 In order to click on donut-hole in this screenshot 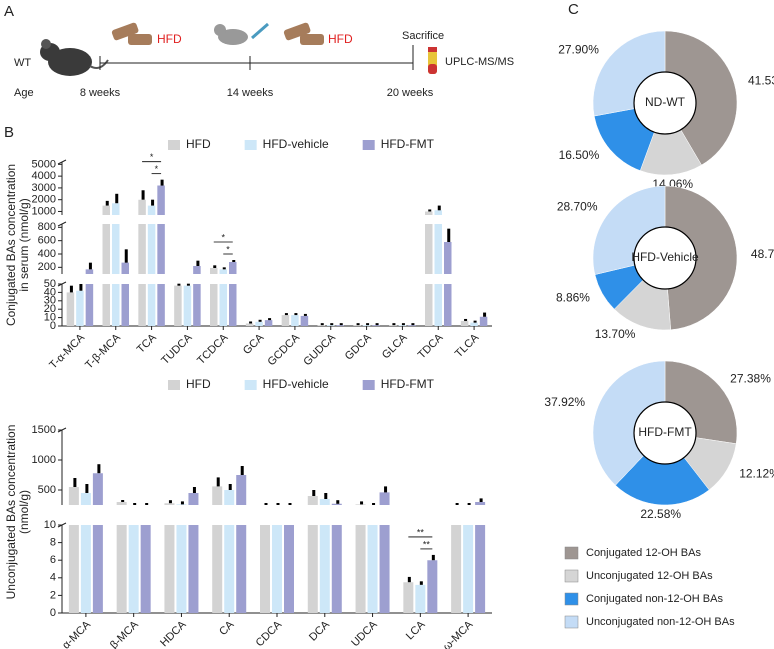, I will do `click(665, 103)`.